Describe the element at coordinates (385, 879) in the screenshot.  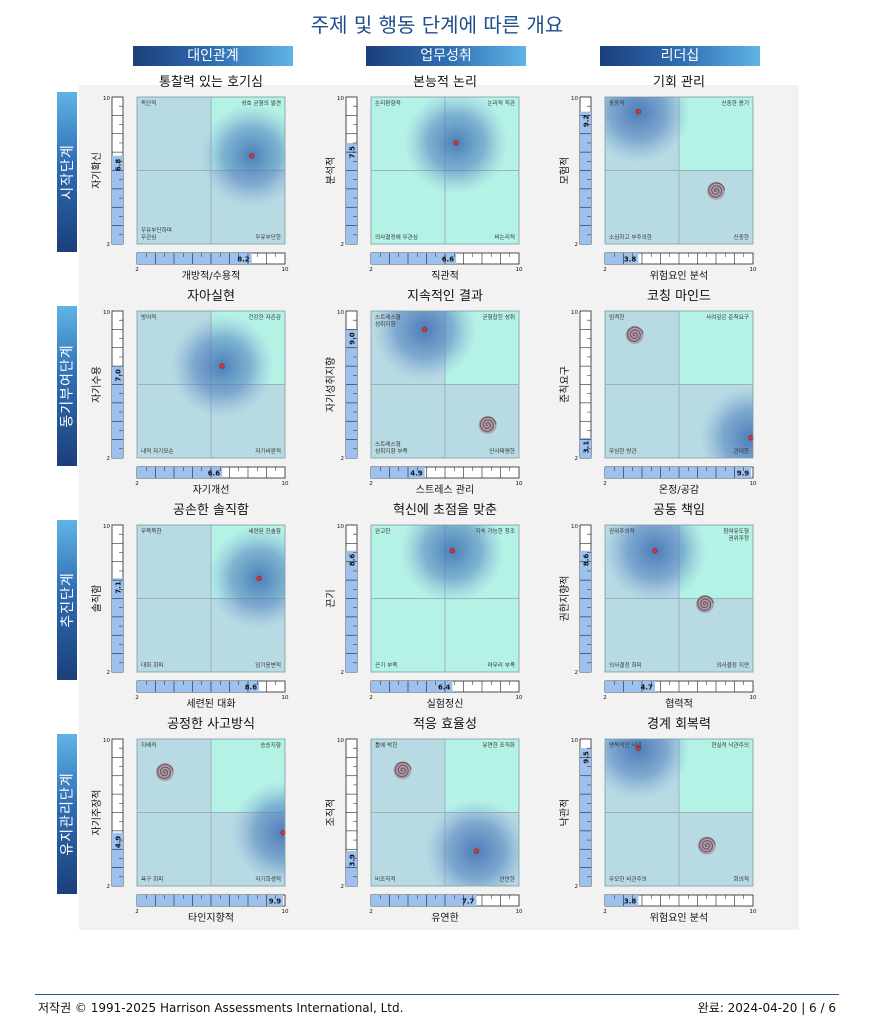
I see `quadrant-label-bottom-left: 비조직적` at that location.